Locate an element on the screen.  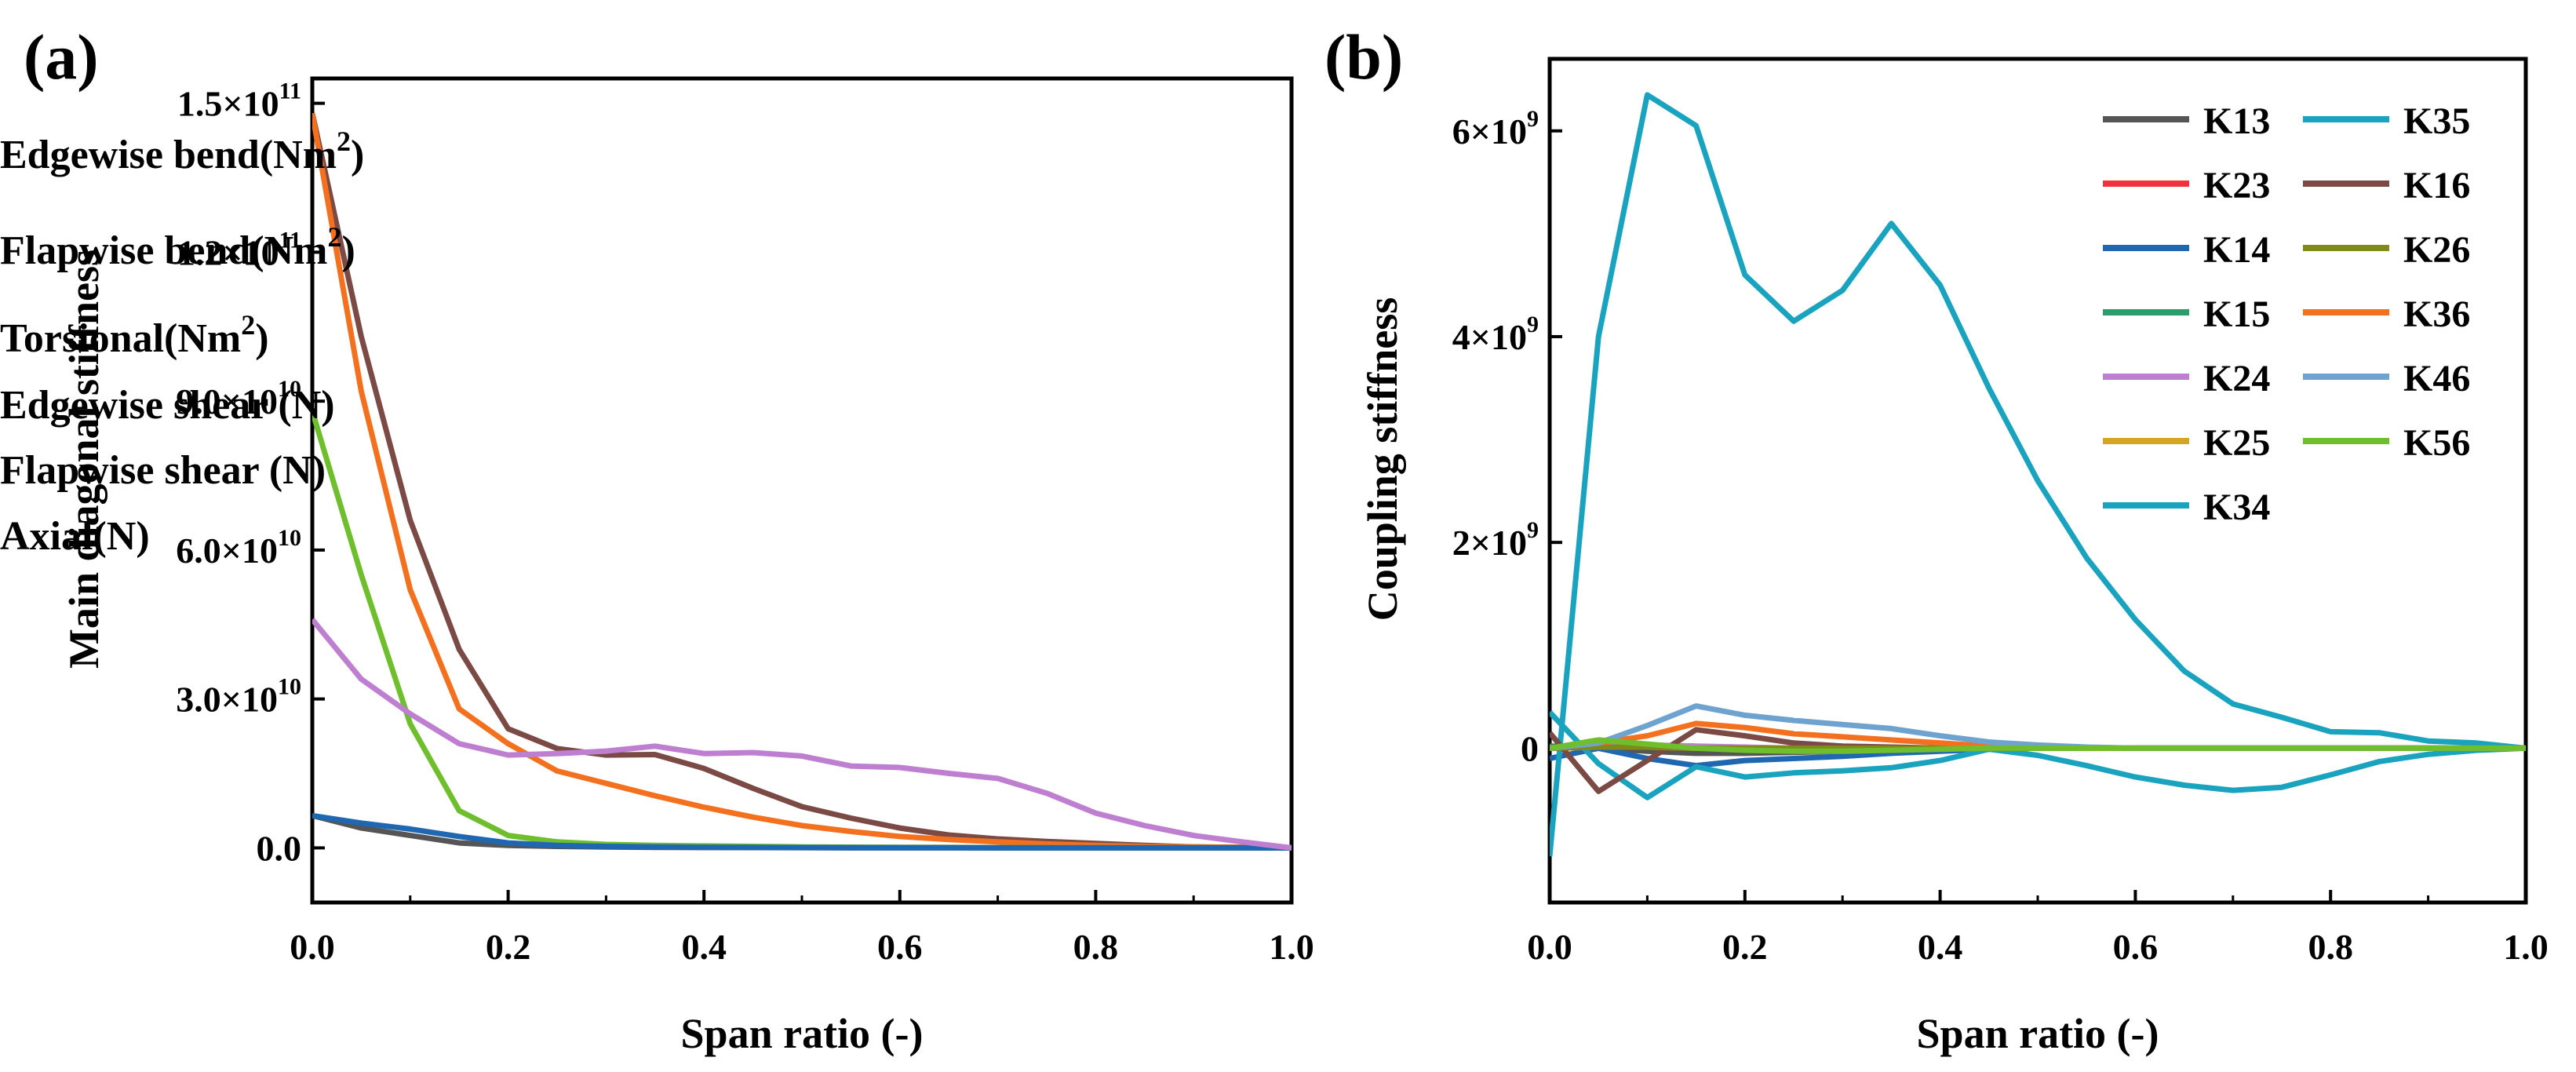
legend-label-text: K56 is located at coordinates (2436, 443).